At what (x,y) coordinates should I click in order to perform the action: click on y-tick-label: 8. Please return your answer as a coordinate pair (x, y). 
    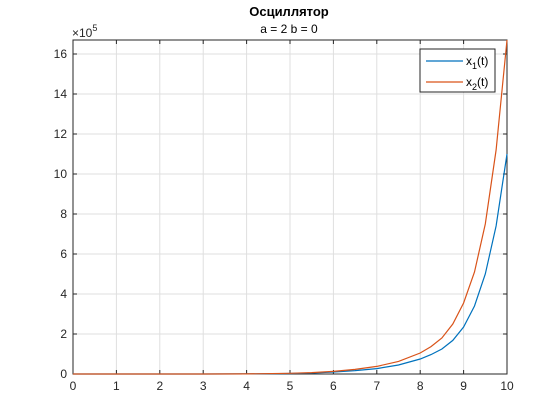
    Looking at the image, I should click on (63, 214).